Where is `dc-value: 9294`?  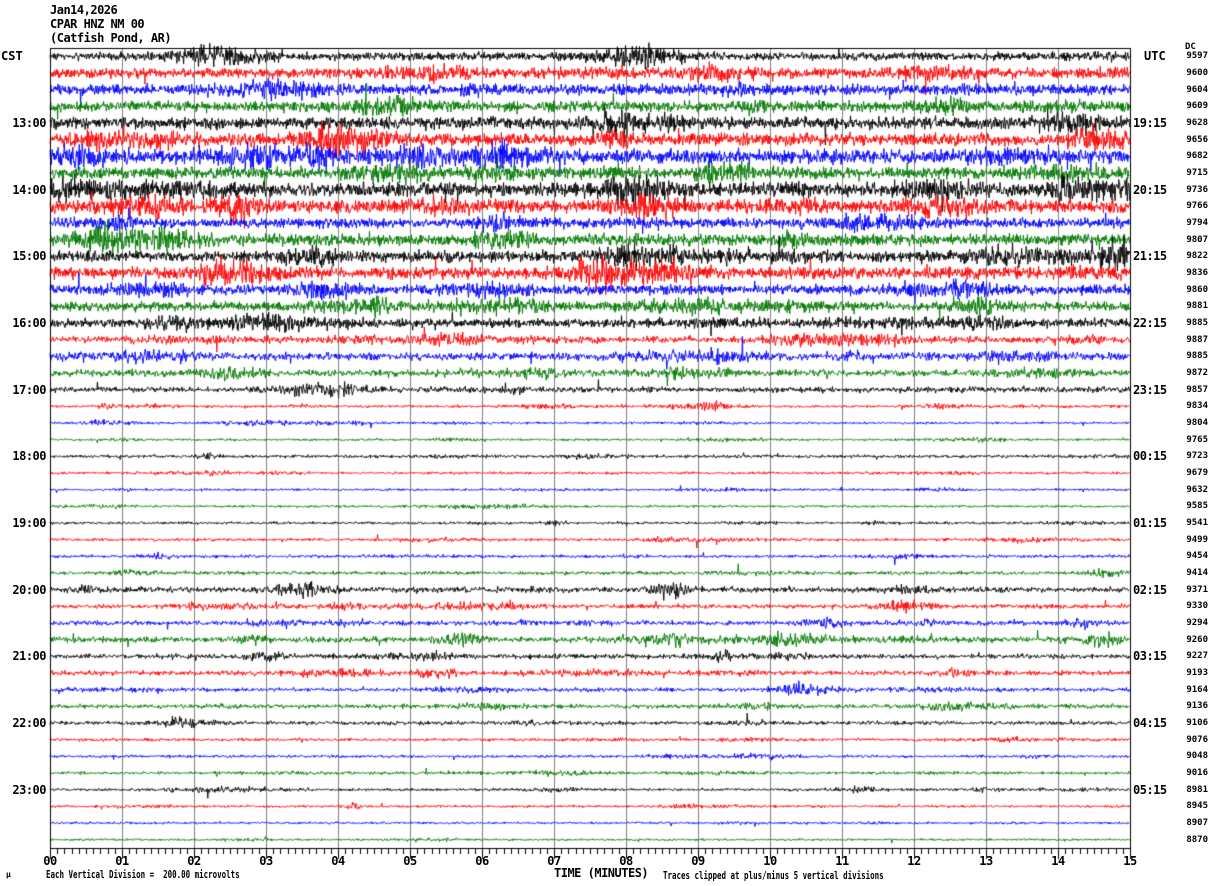
dc-value: 9294 is located at coordinates (1197, 623).